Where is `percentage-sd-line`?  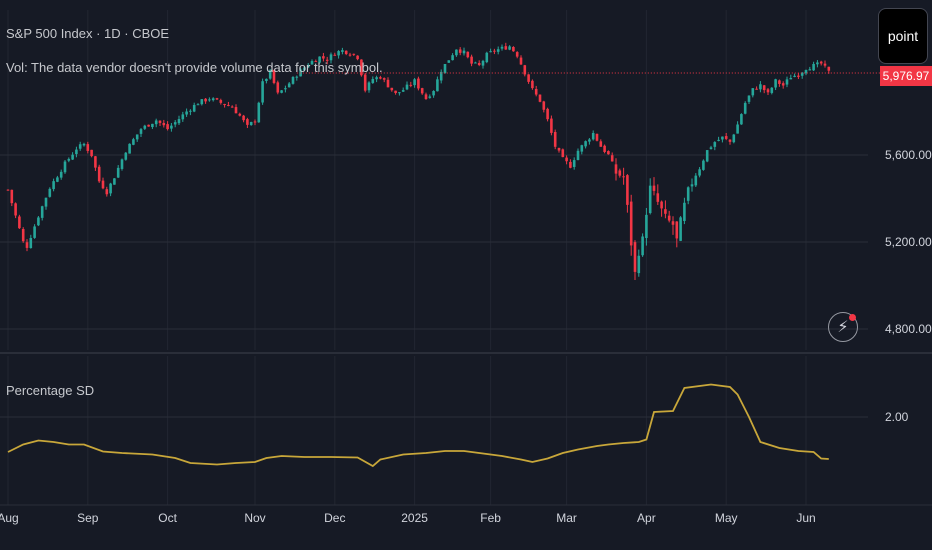
percentage-sd-line is located at coordinates (418, 425).